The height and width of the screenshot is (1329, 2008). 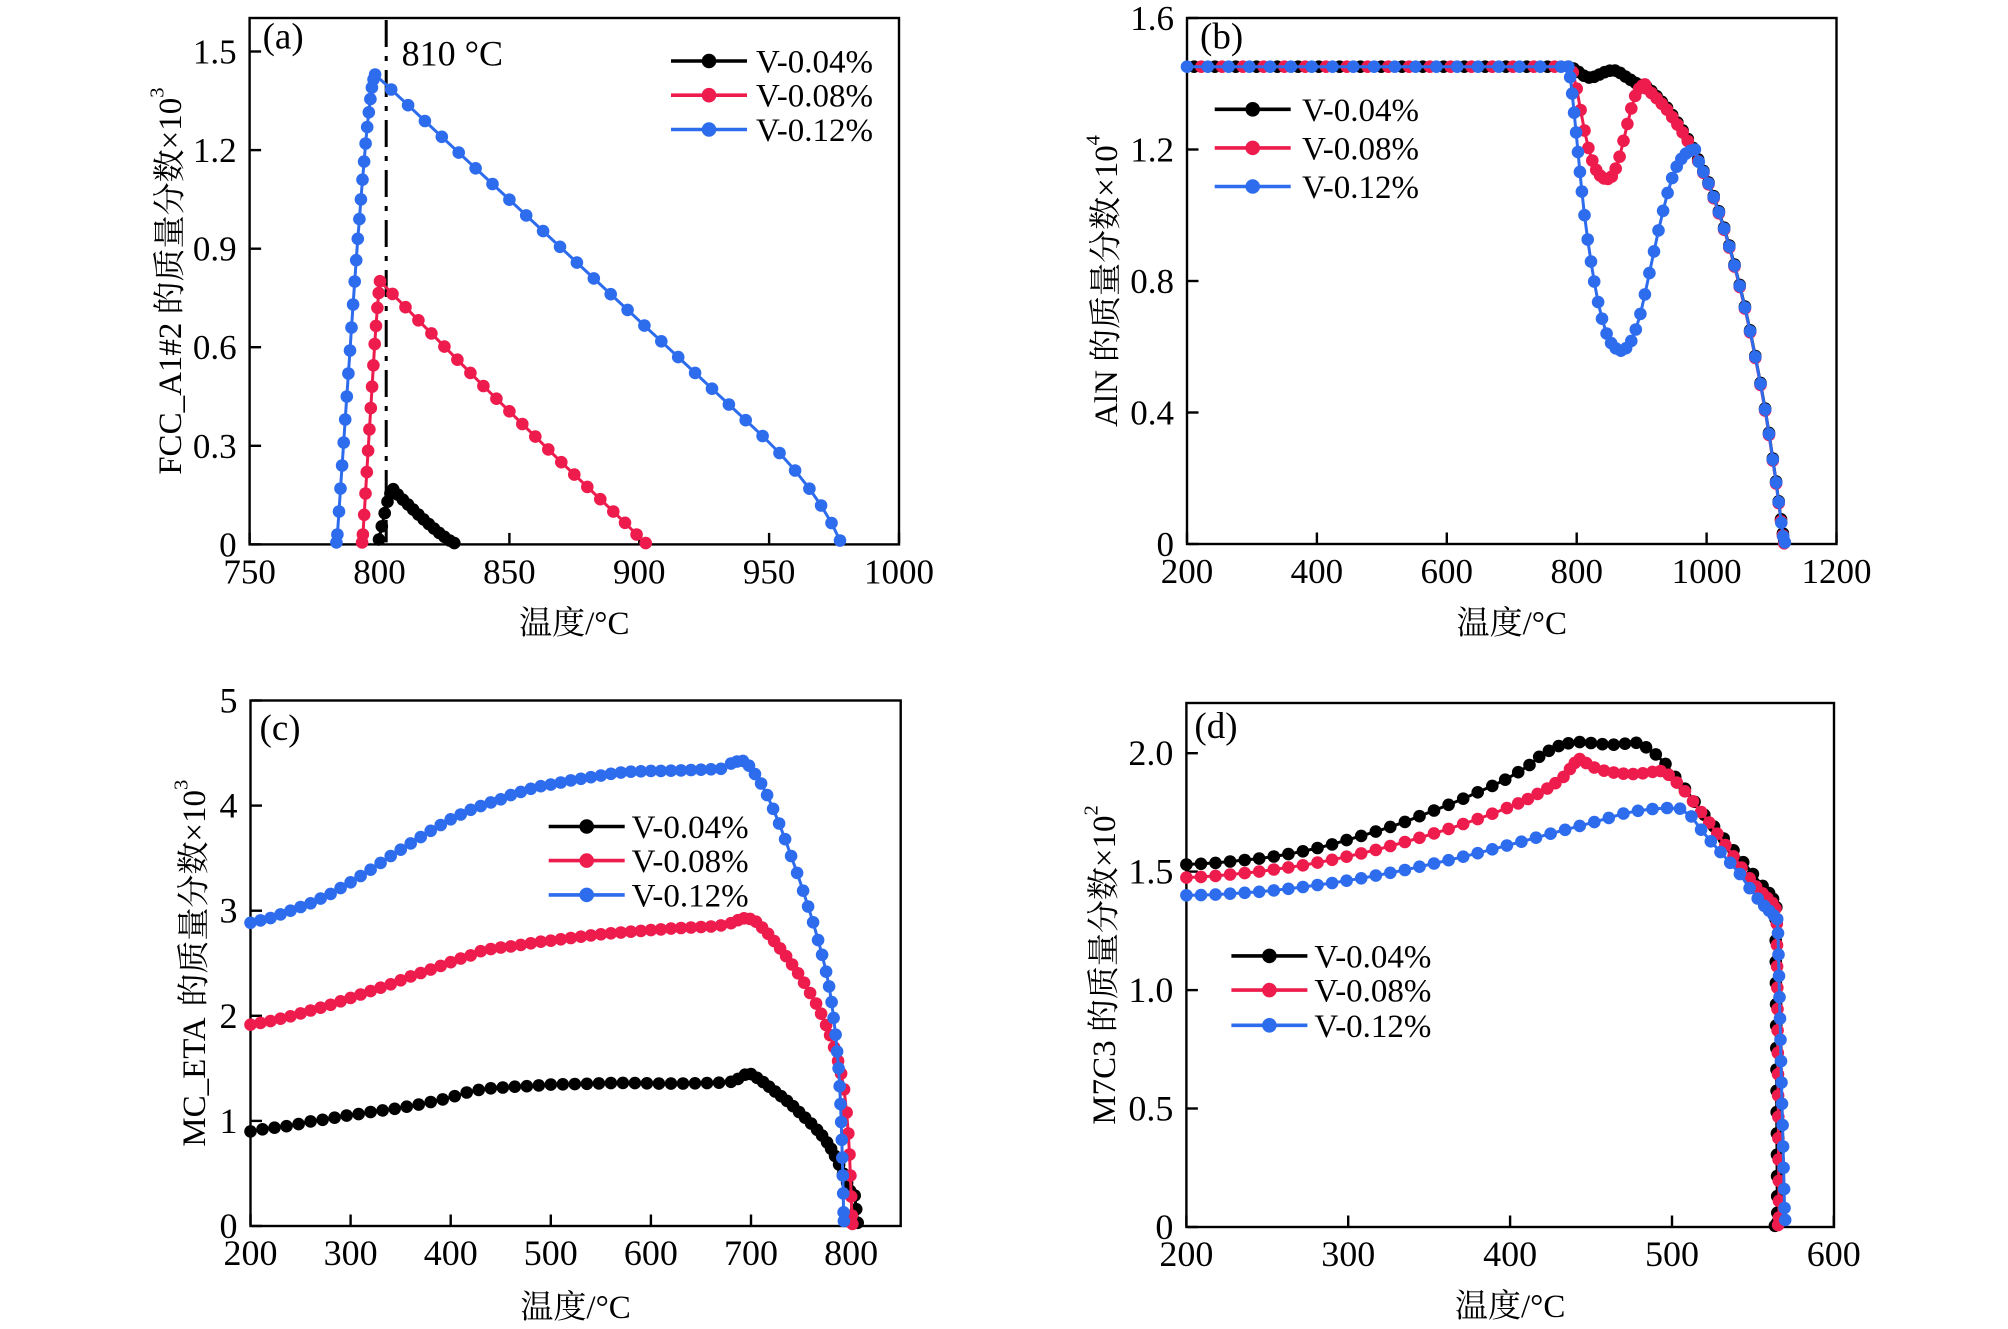 I want to click on svg-text: 810 °C, so click(x=452, y=54).